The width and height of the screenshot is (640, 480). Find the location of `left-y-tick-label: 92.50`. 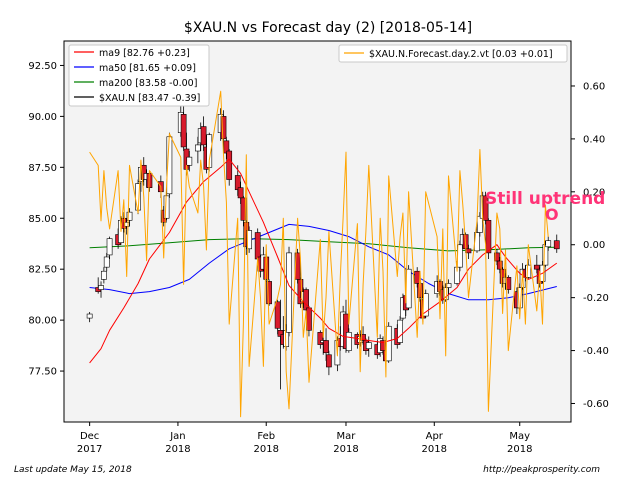

left-y-tick-label: 92.50 is located at coordinates (42, 66).